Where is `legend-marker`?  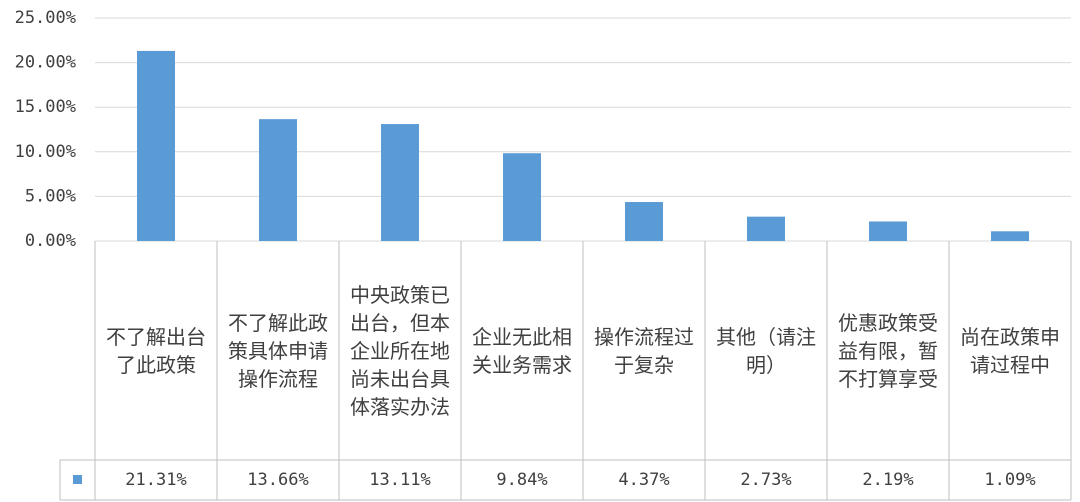 legend-marker is located at coordinates (77, 479).